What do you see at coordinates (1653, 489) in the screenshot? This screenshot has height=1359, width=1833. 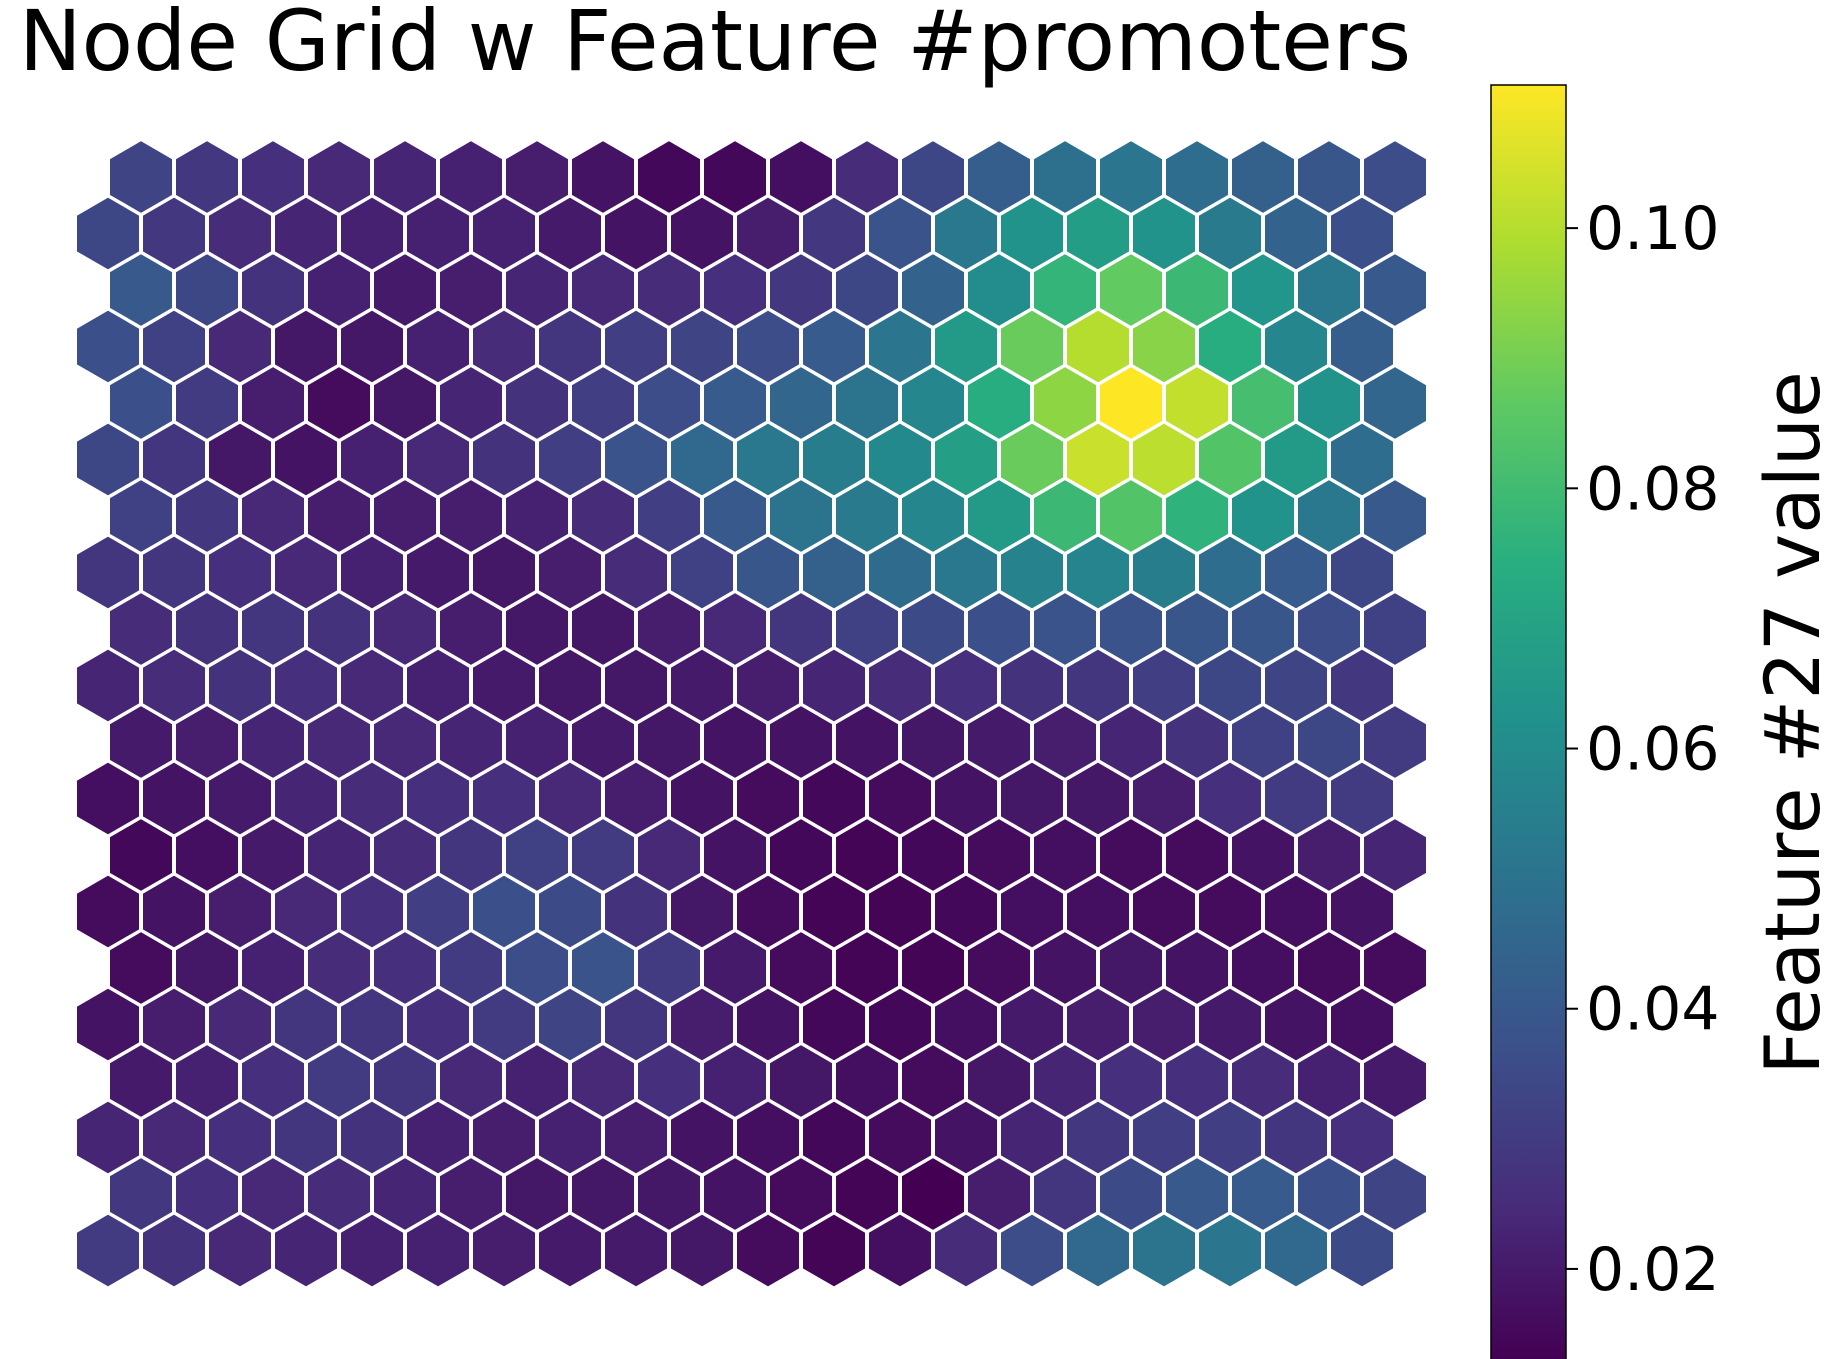 I see `colorbar-tick-label: 0.08` at bounding box center [1653, 489].